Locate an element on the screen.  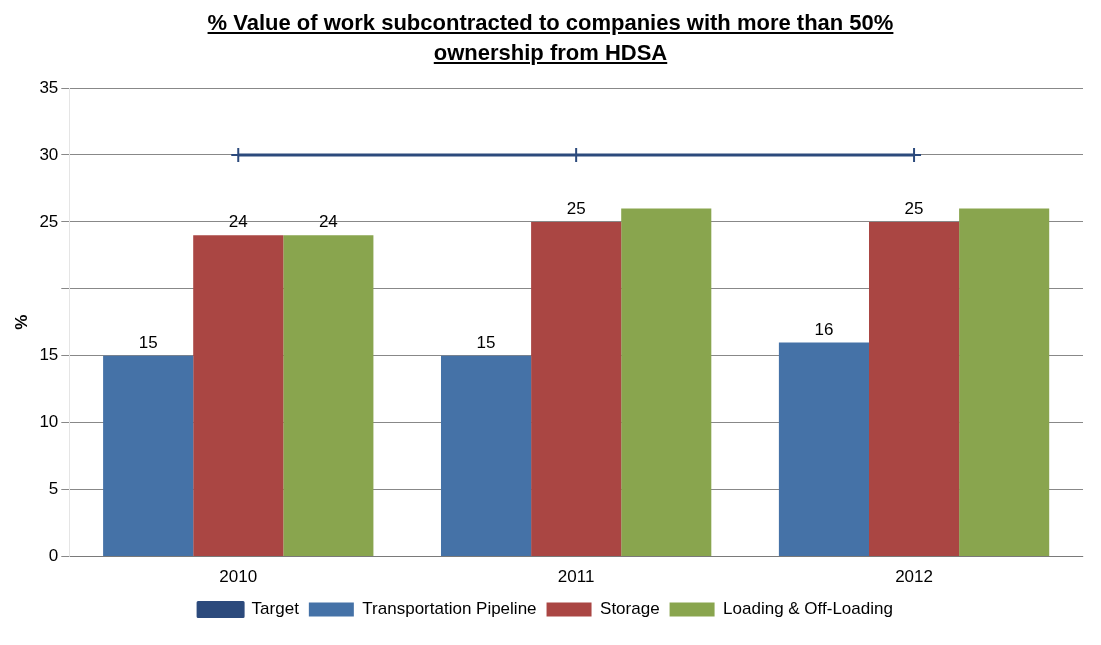
y-tick-label: 10 is located at coordinates (49, 422).